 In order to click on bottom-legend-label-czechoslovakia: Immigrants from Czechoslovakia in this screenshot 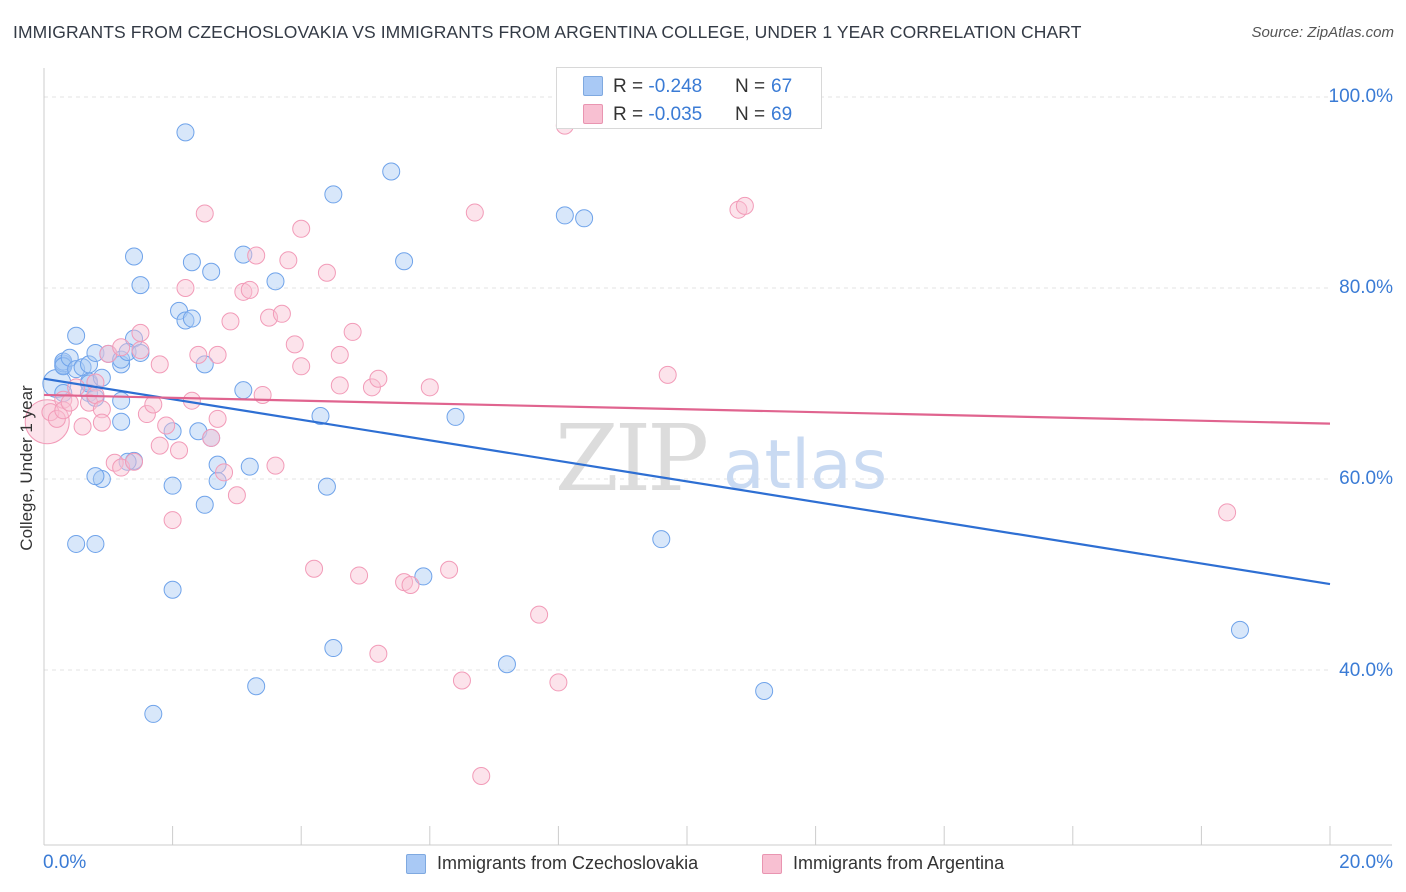, I will do `click(568, 863)`.